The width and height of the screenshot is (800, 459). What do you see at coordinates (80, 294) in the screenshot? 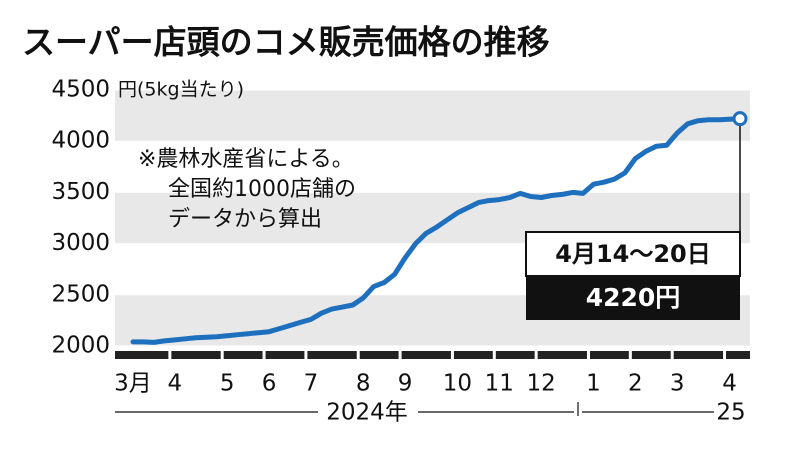
I see `y-tick-label: 2500` at bounding box center [80, 294].